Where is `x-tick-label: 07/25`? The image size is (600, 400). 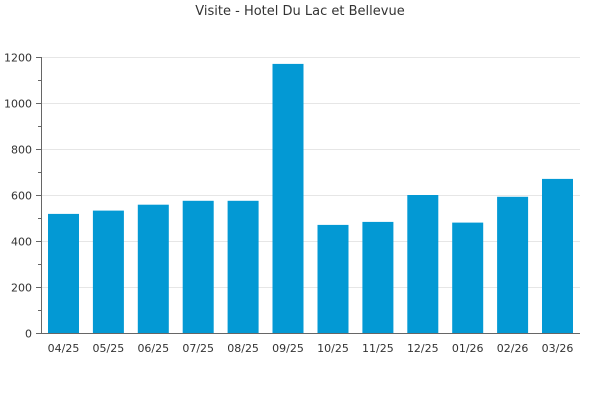 x-tick-label: 07/25 is located at coordinates (198, 348).